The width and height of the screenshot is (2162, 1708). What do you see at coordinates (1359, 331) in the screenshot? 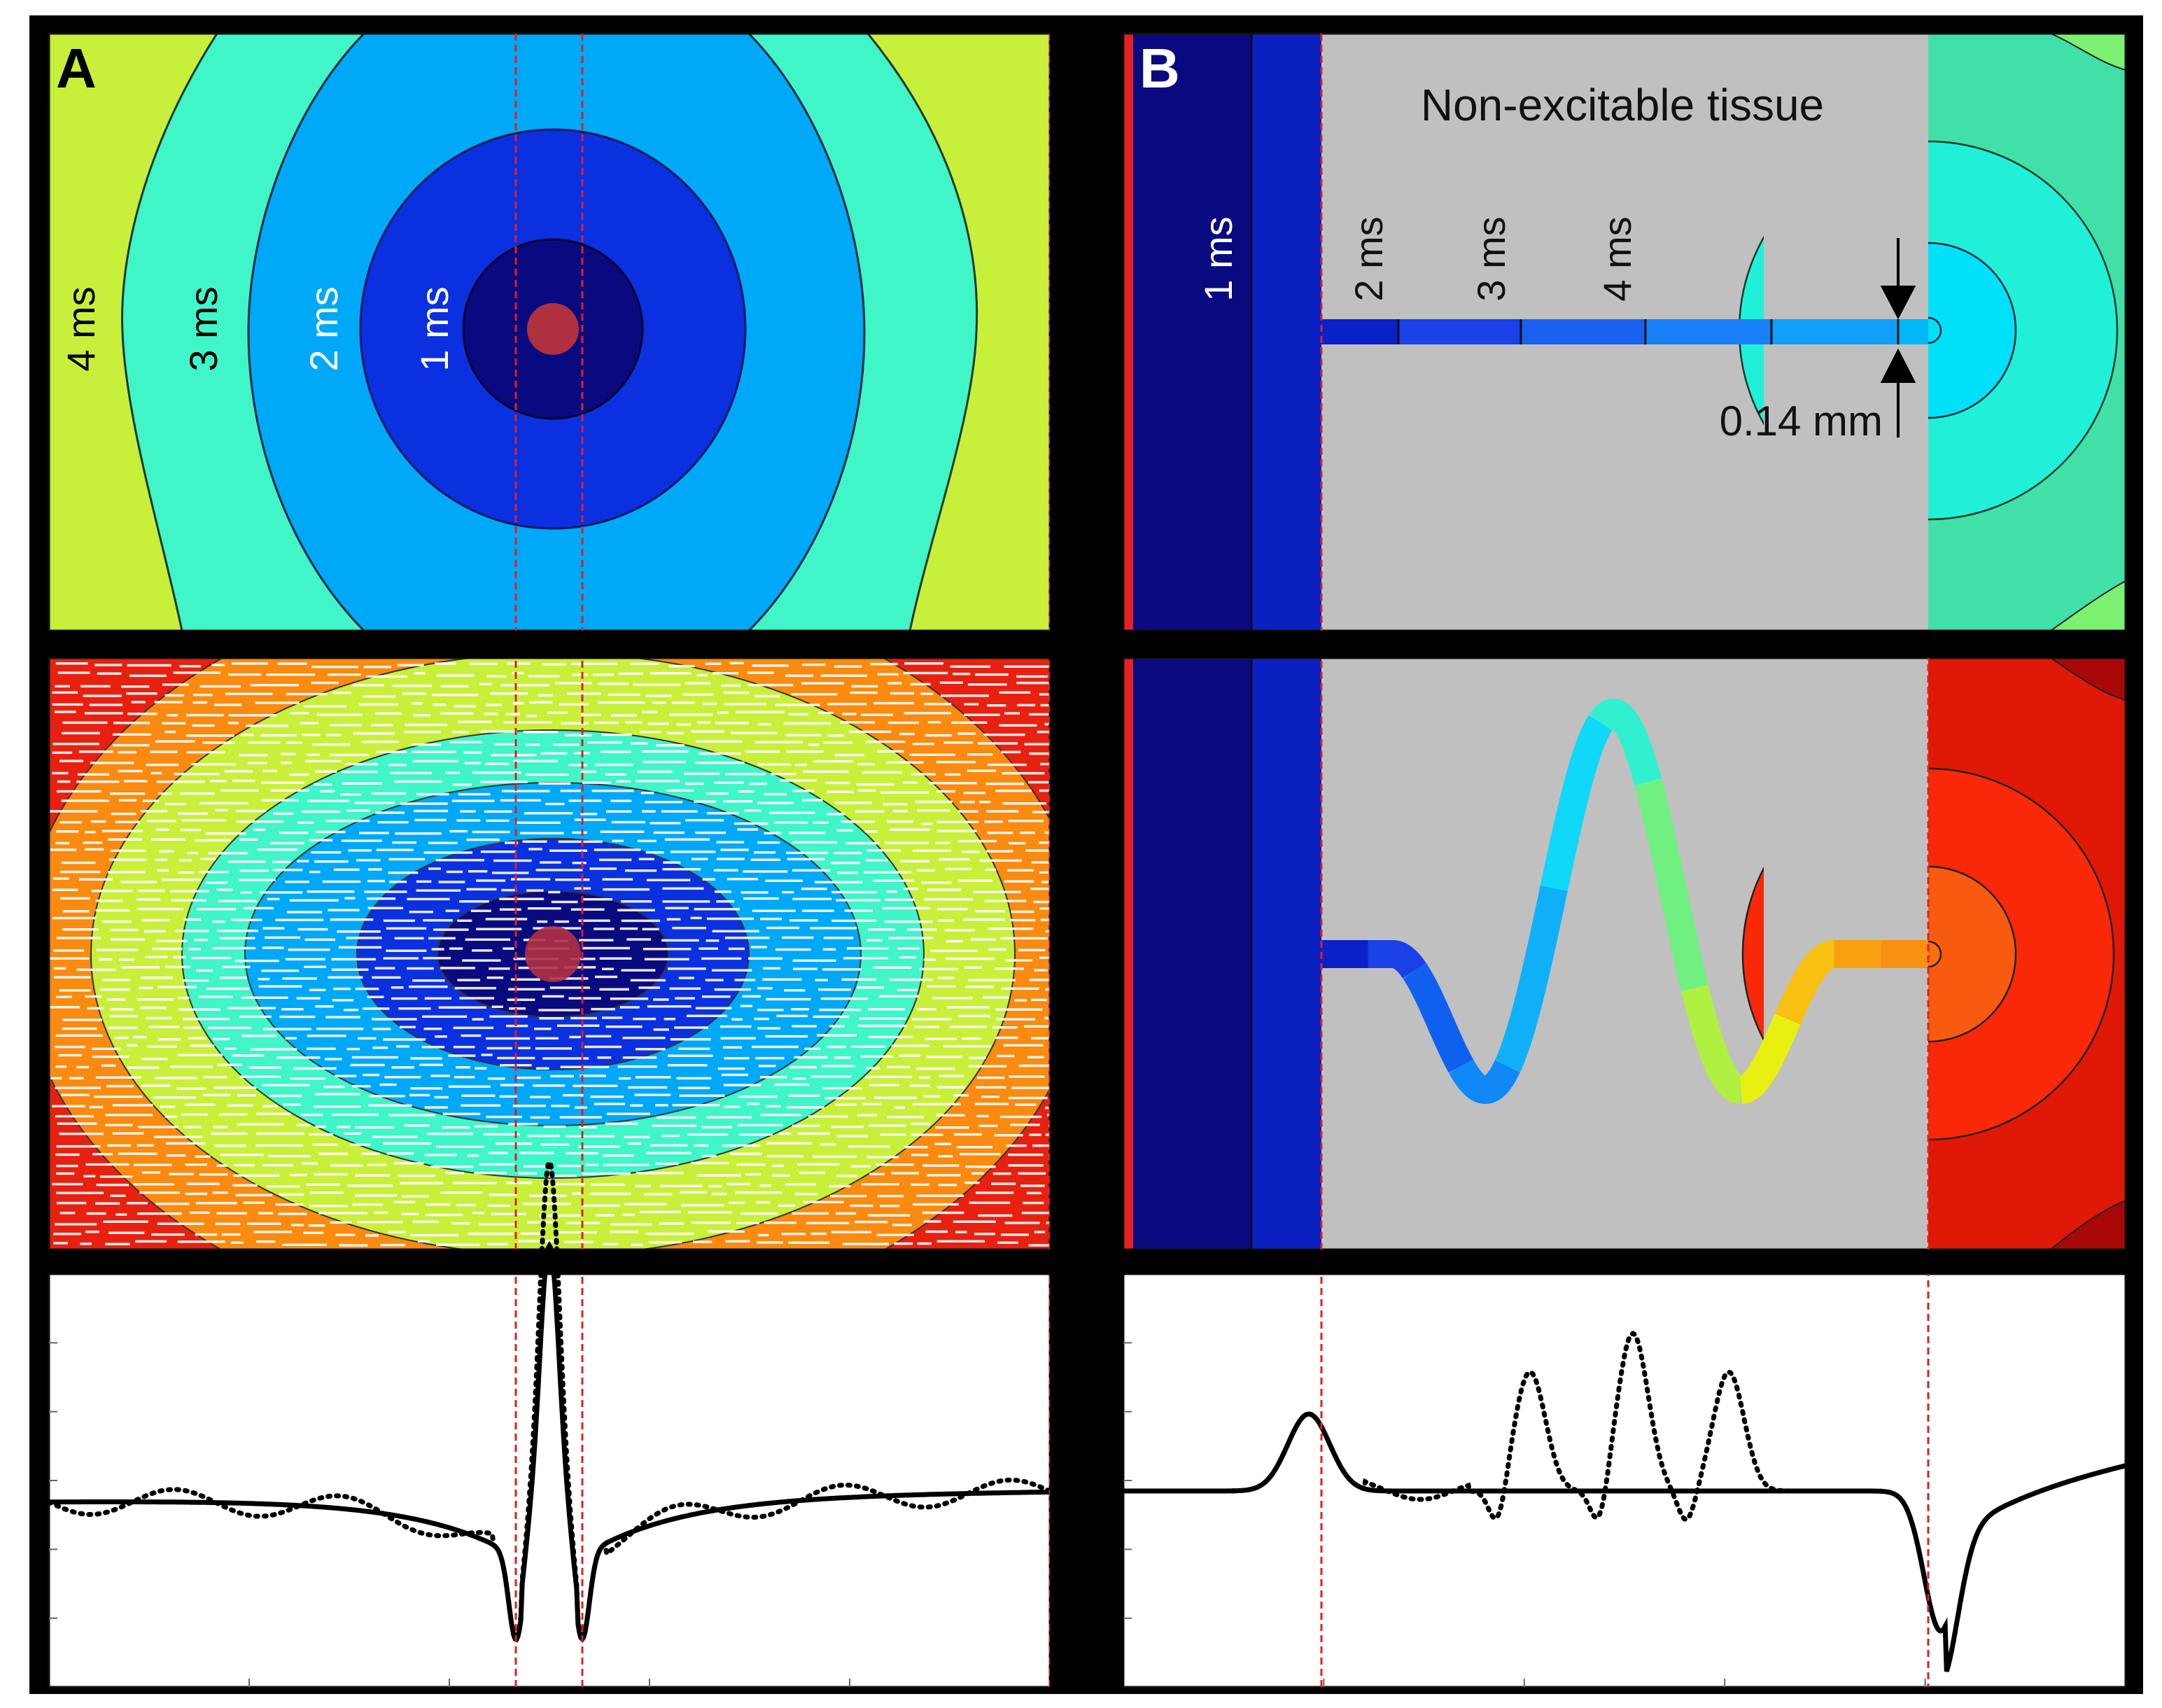
I see `isthmus-segment-2ms` at bounding box center [1359, 331].